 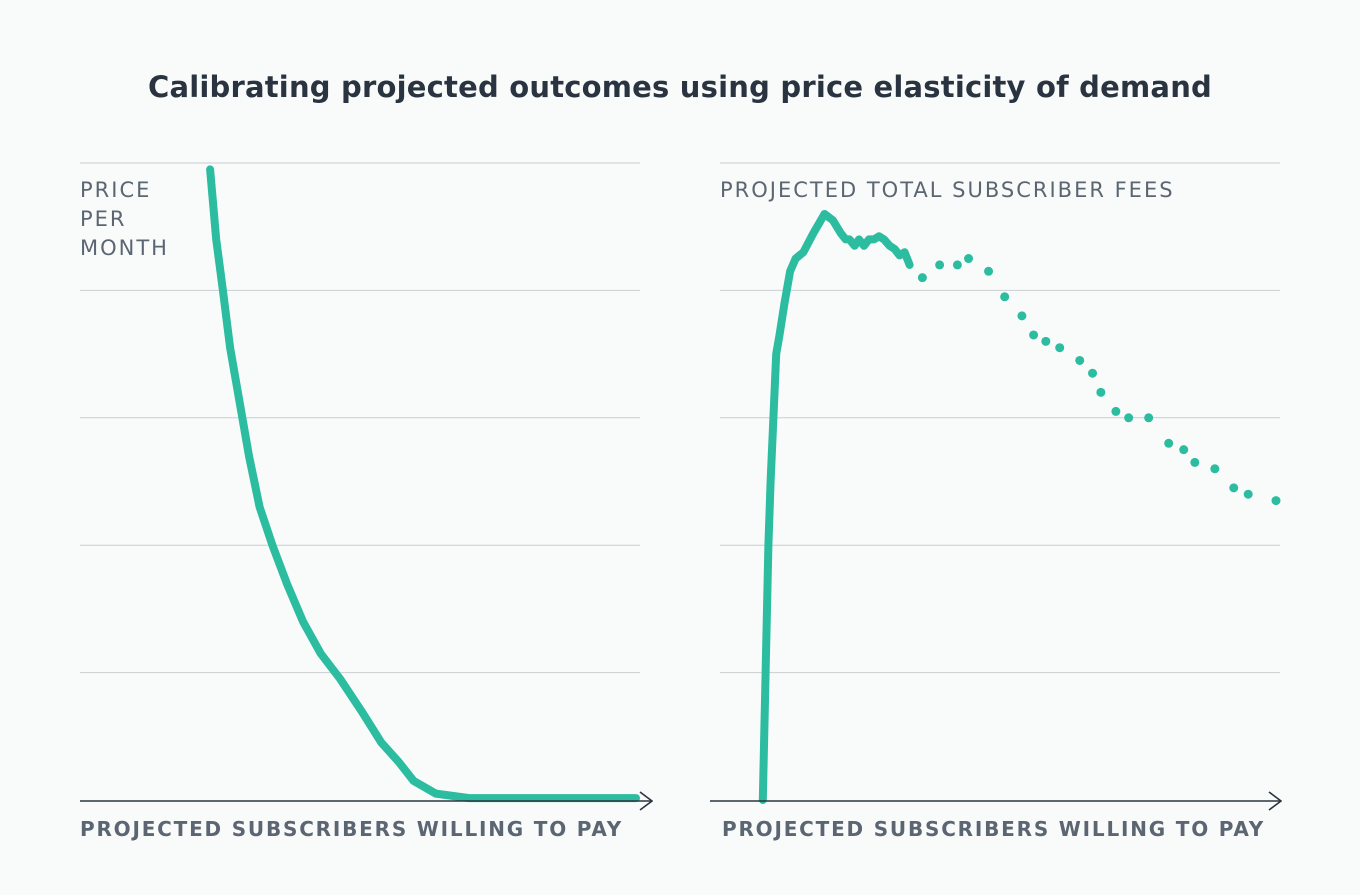 What do you see at coordinates (836, 507) in the screenshot?
I see `series-line` at bounding box center [836, 507].